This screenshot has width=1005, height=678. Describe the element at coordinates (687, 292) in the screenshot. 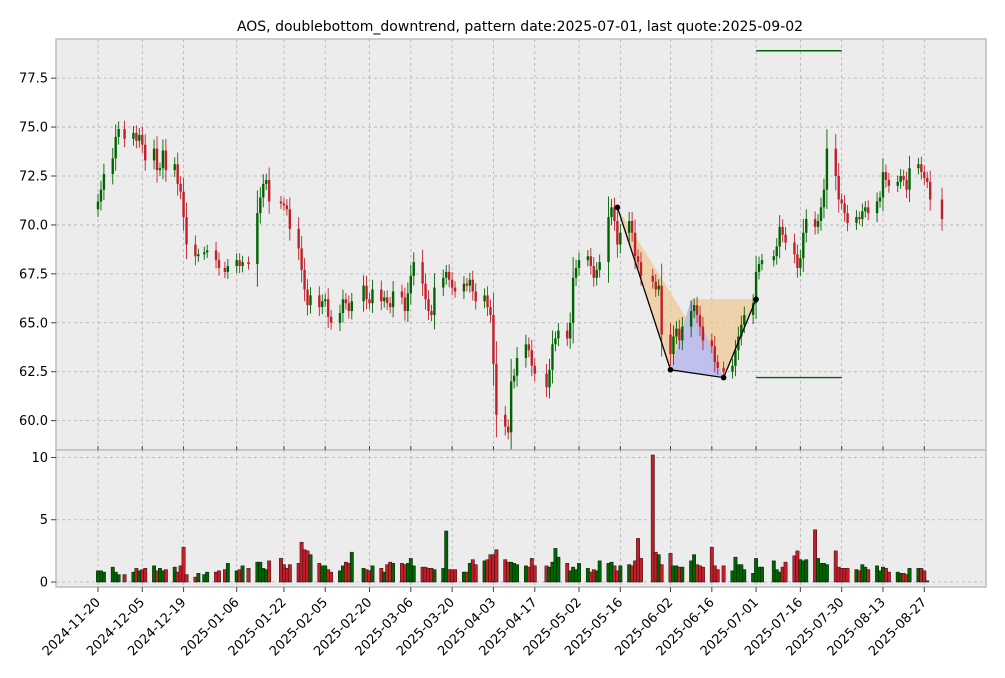

I see `pattern-fill-orange` at that location.